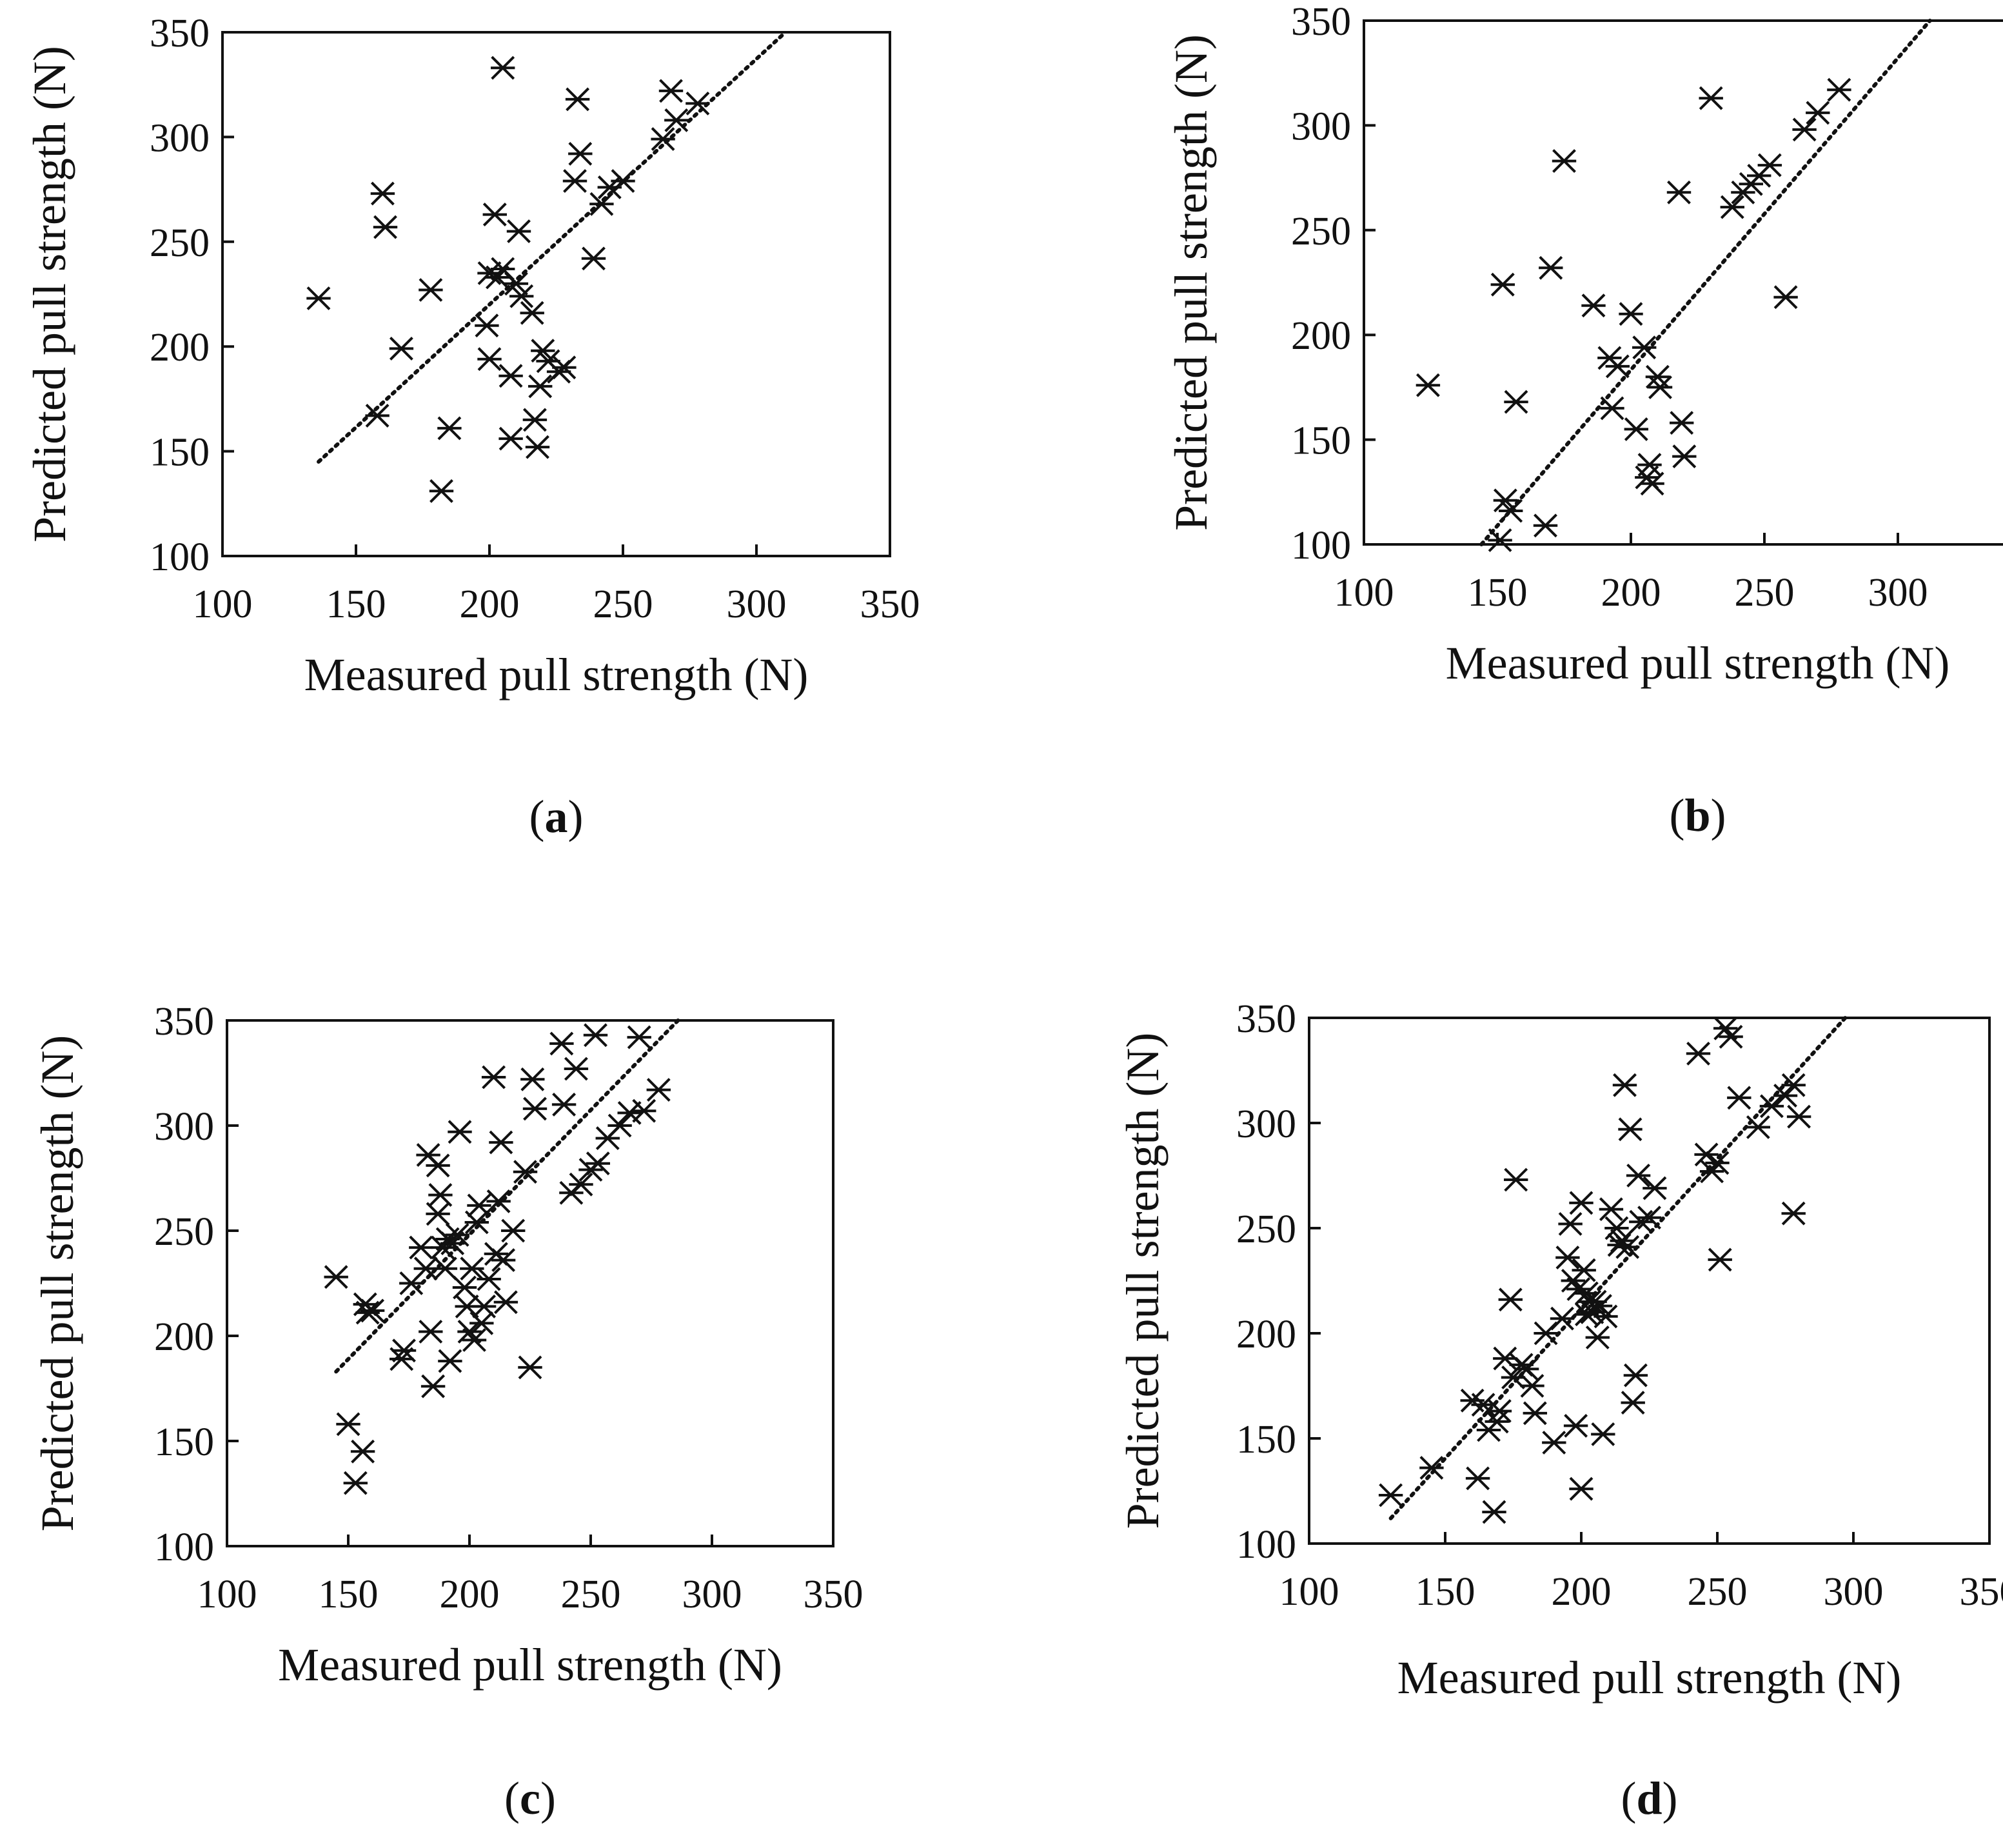 This screenshot has width=2003, height=1848. What do you see at coordinates (1718, 816) in the screenshot?
I see `caption-close: )` at bounding box center [1718, 816].